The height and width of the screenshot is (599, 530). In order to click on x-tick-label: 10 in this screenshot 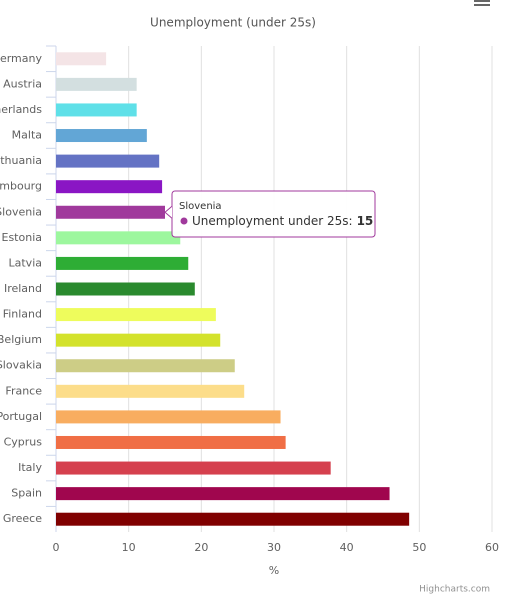, I will do `click(129, 547)`.